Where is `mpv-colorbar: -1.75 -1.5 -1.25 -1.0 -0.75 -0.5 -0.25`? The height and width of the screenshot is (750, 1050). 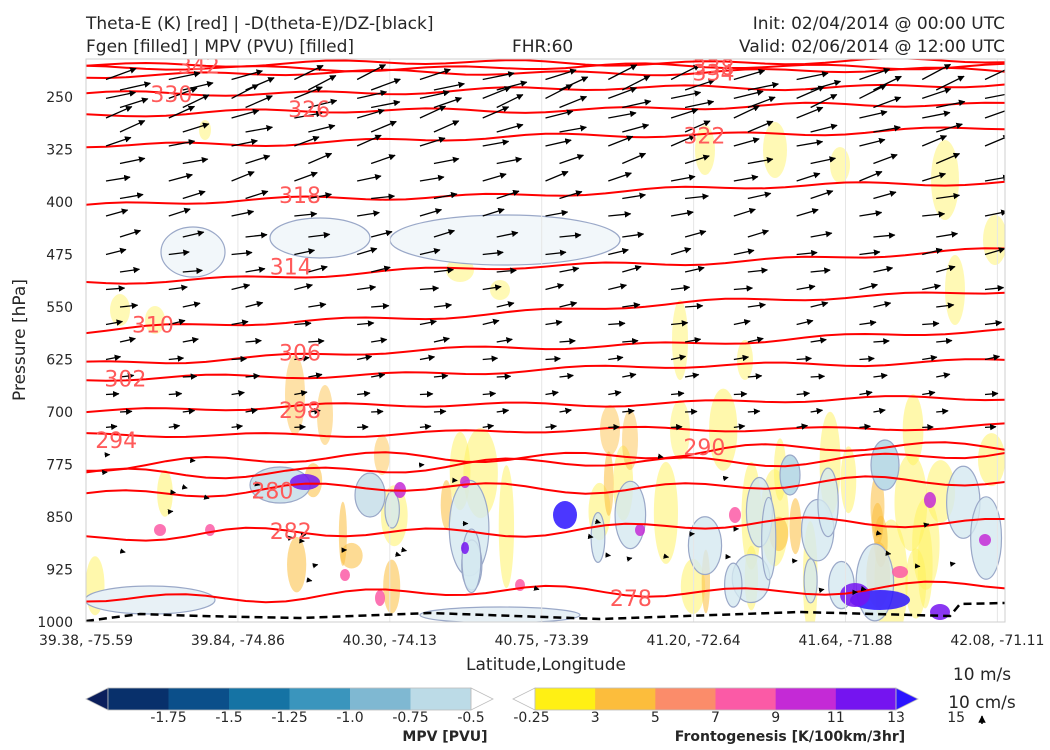 mpv-colorbar: -1.75 -1.5 -1.25 -1.0 -0.75 -0.5 -0.25 is located at coordinates (317, 706).